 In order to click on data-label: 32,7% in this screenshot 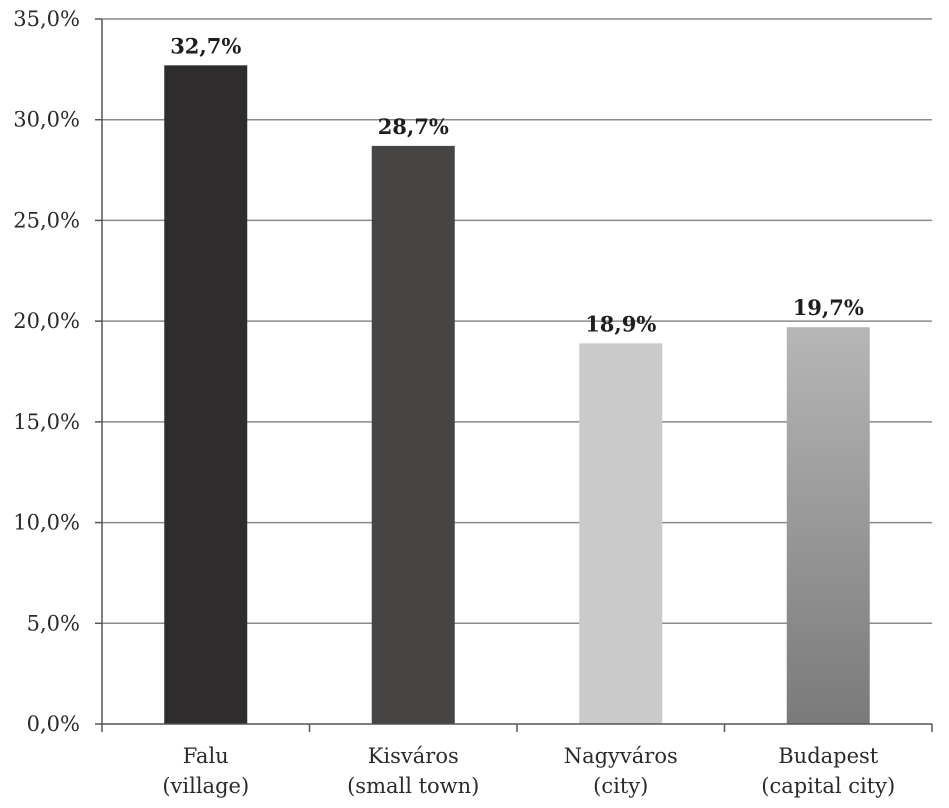, I will do `click(205, 45)`.